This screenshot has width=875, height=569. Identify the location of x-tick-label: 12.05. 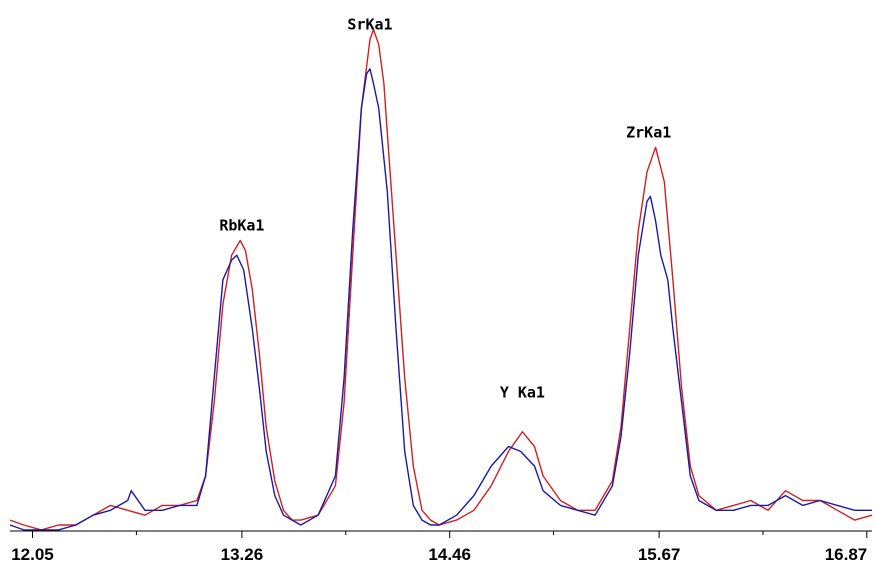
(32, 554).